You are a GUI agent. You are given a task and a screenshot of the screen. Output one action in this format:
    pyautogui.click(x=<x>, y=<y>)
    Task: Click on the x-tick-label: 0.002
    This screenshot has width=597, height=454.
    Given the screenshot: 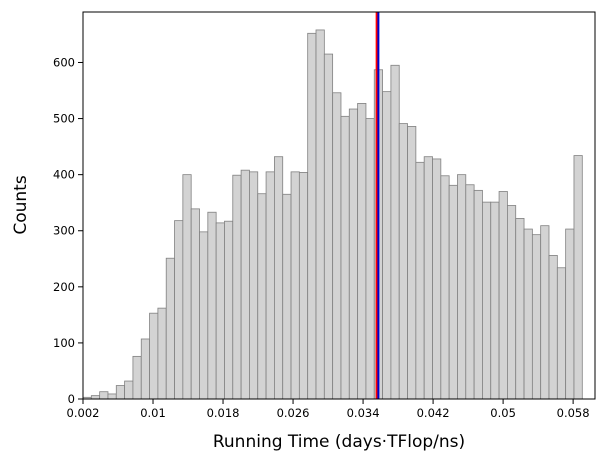 What is the action you would take?
    pyautogui.click(x=83, y=413)
    